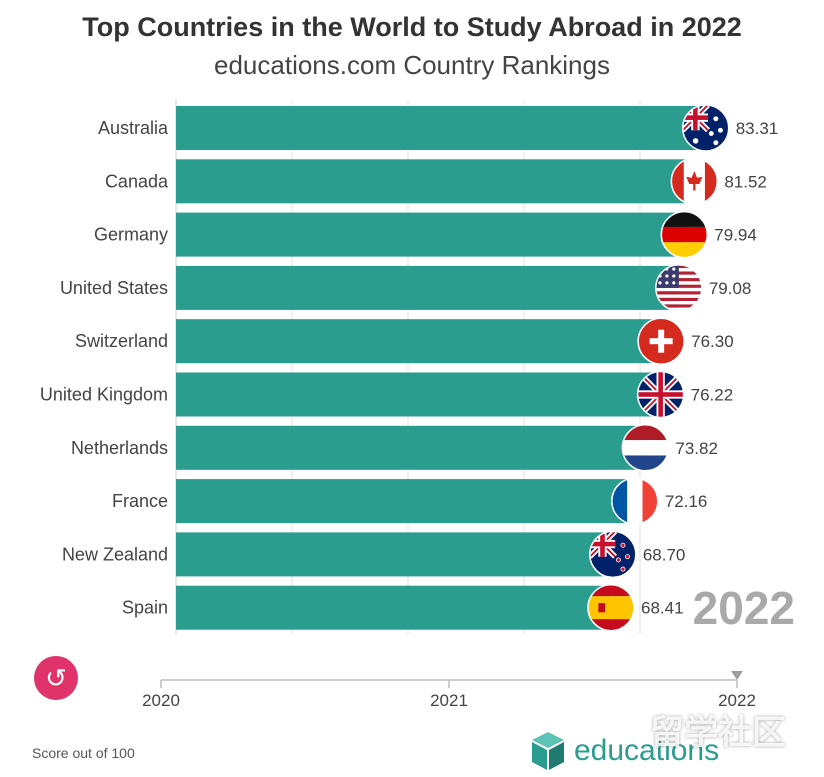 Image resolution: width=824 pixels, height=777 pixels. I want to click on netherlands-flag, so click(645, 448).